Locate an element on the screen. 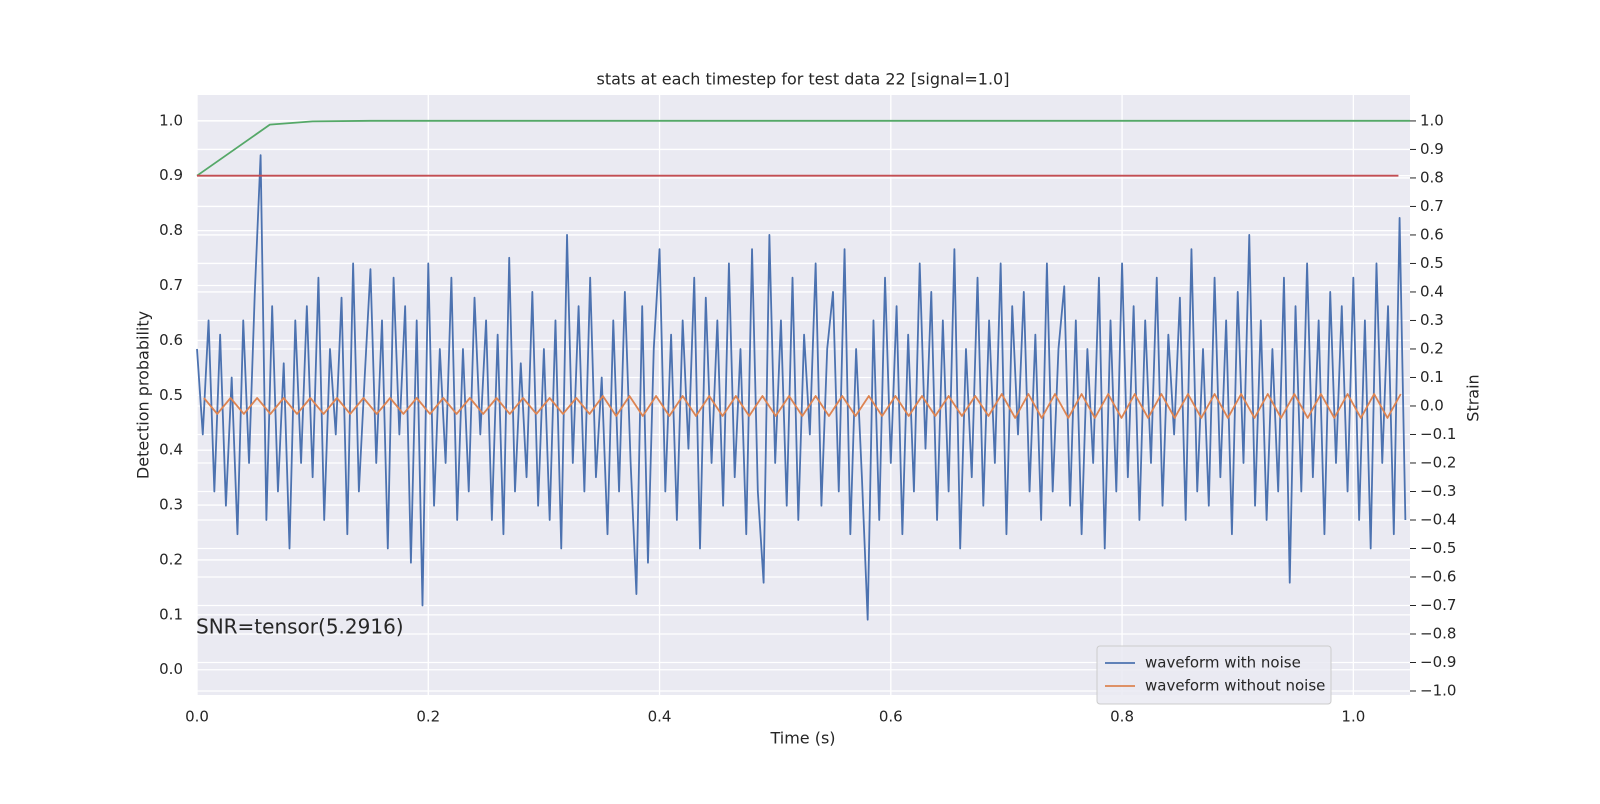 This screenshot has height=804, width=1600. y2-tick-label: 0.0 is located at coordinates (1432, 405).